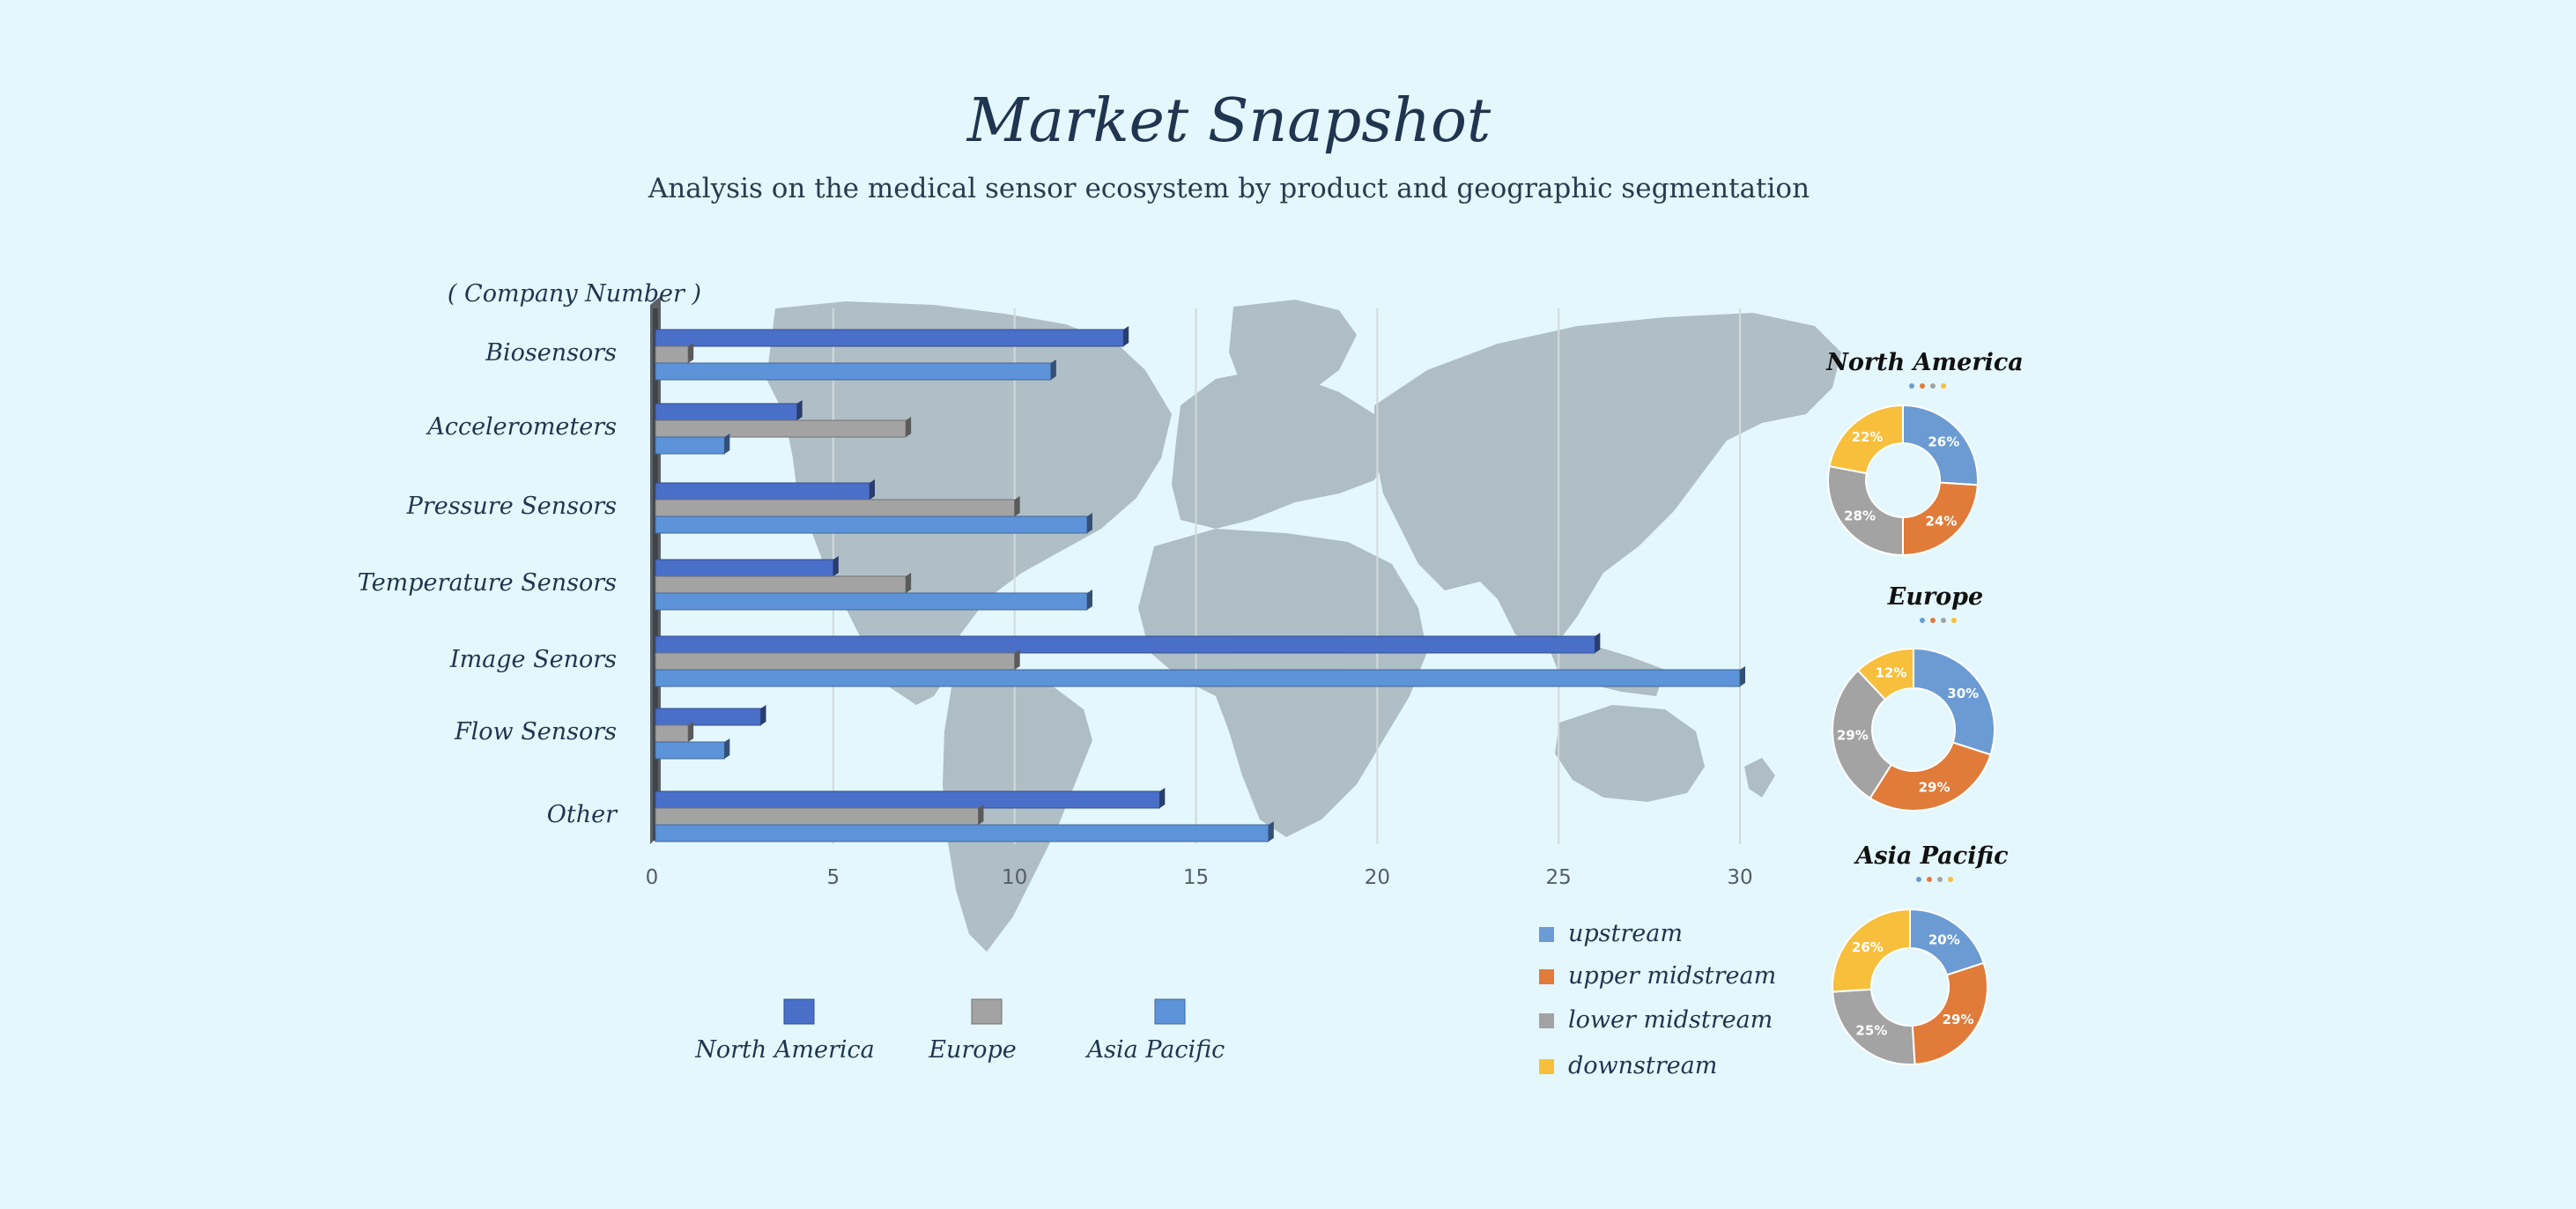  What do you see at coordinates (533, 660) in the screenshot?
I see `category-label: Image Senors` at bounding box center [533, 660].